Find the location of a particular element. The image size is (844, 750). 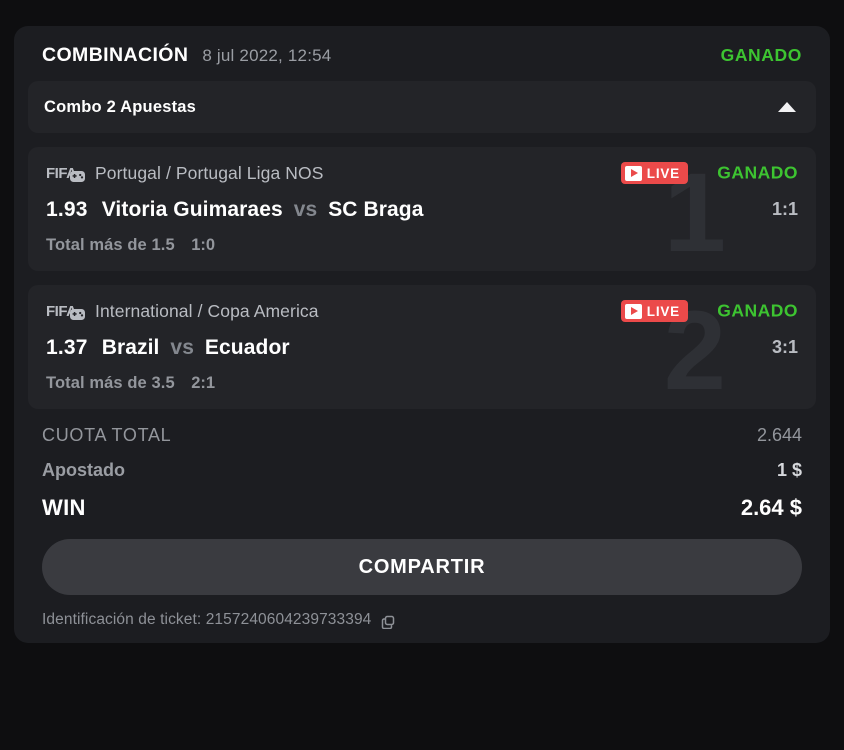

ticket-status-badge: GANADO is located at coordinates (761, 55).